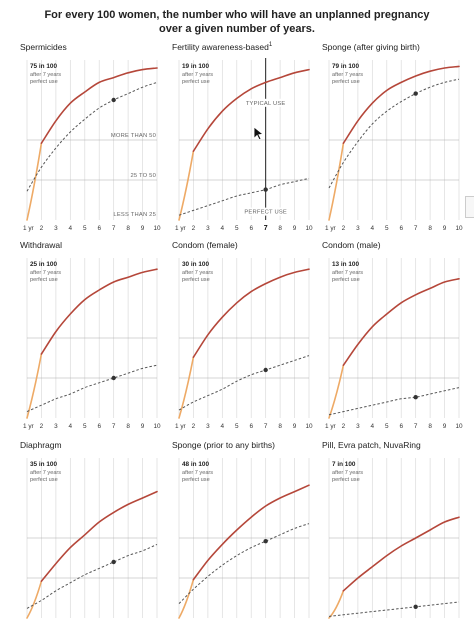 This screenshot has width=474, height=640. Describe the element at coordinates (371, 47) in the screenshot. I see `panel-title: Sponge (after giving birth)` at that location.